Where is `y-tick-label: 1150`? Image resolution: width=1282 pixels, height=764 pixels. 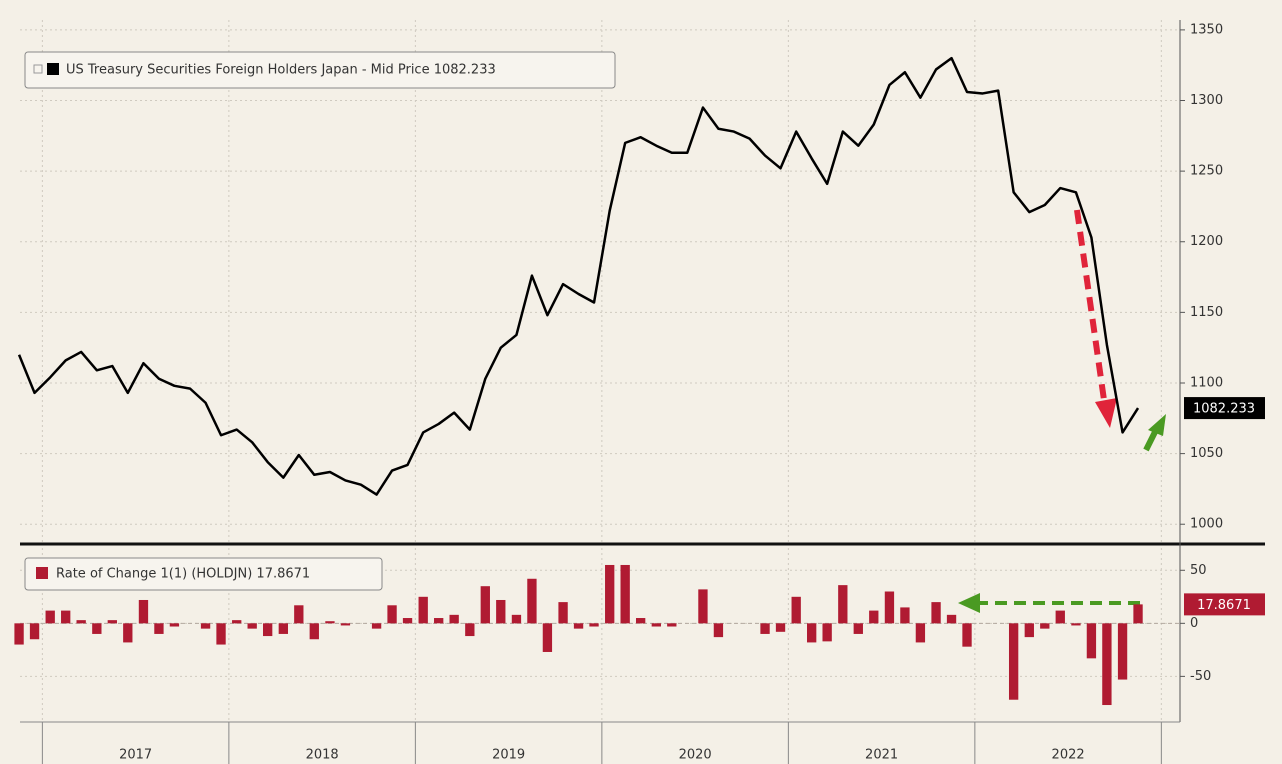
y-tick-label: 1150 is located at coordinates (1206, 312).